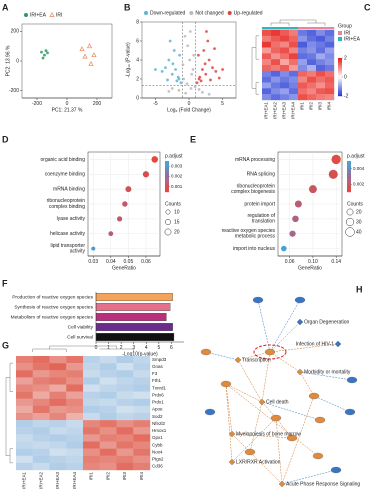 The width and height of the screenshot is (376, 500). Describe the element at coordinates (69, 189) in the screenshot. I see `category-label: mRNA binding` at that location.